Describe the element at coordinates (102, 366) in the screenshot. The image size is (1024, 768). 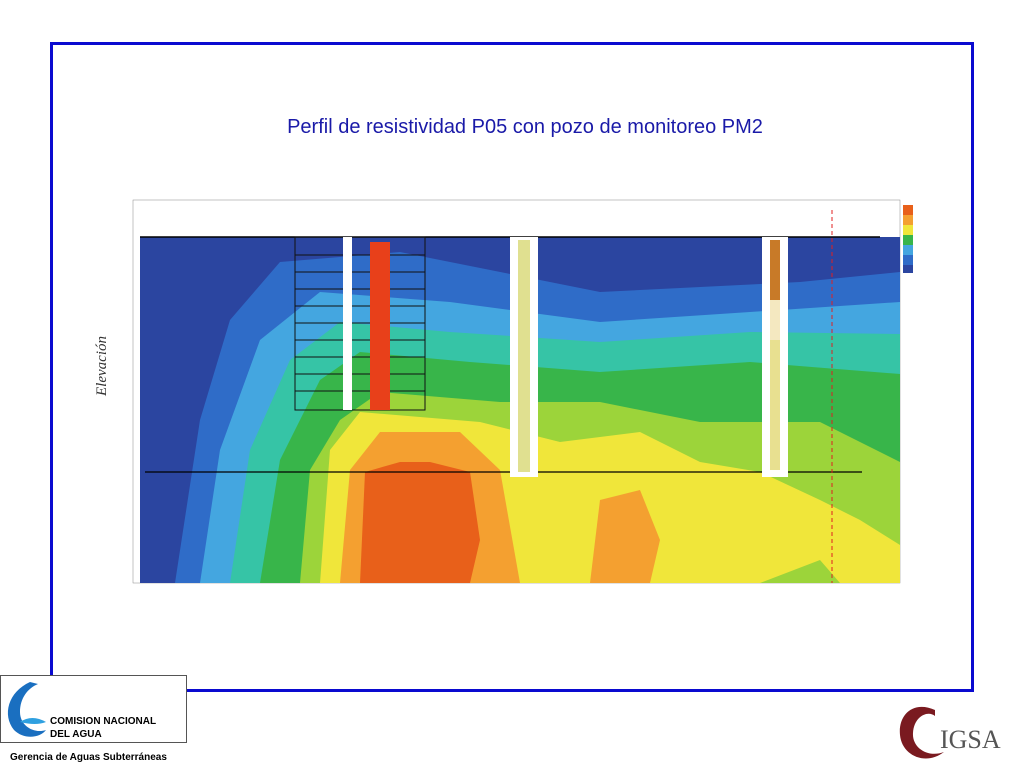
I see `axis-label: Elevación` at that location.